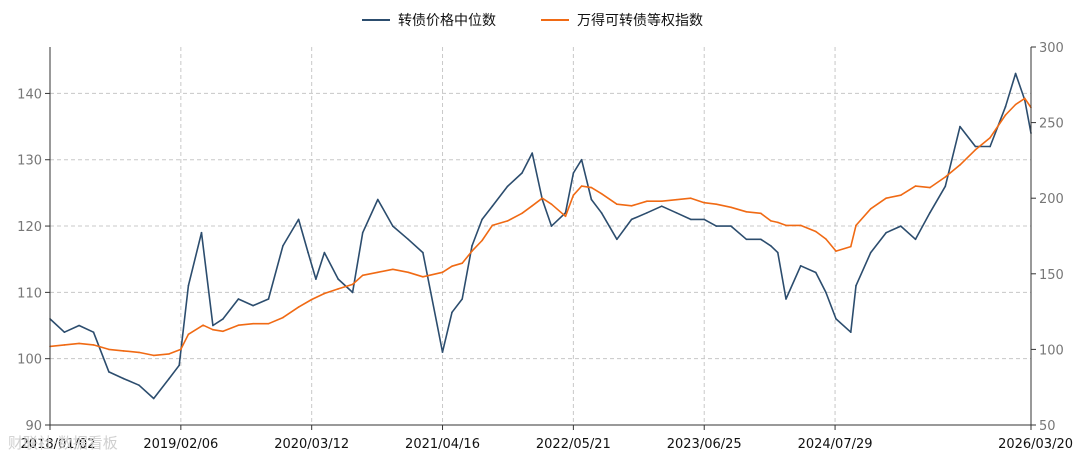 The height and width of the screenshot is (462, 1080). I want to click on ytick-right-label: 50, so click(1047, 426).